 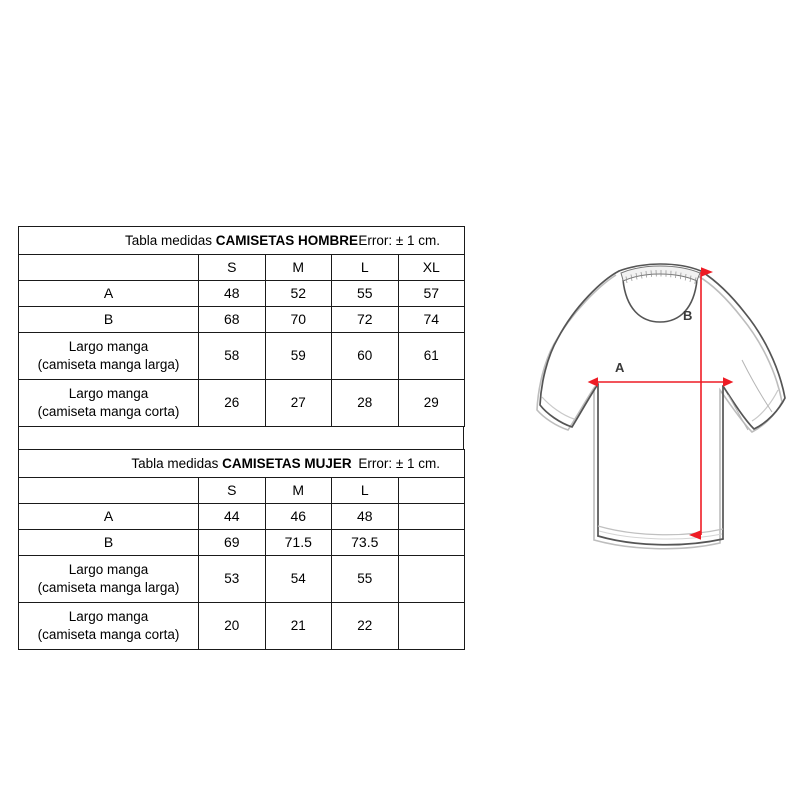 I want to click on sleeve-fold-lines, so click(x=750, y=395).